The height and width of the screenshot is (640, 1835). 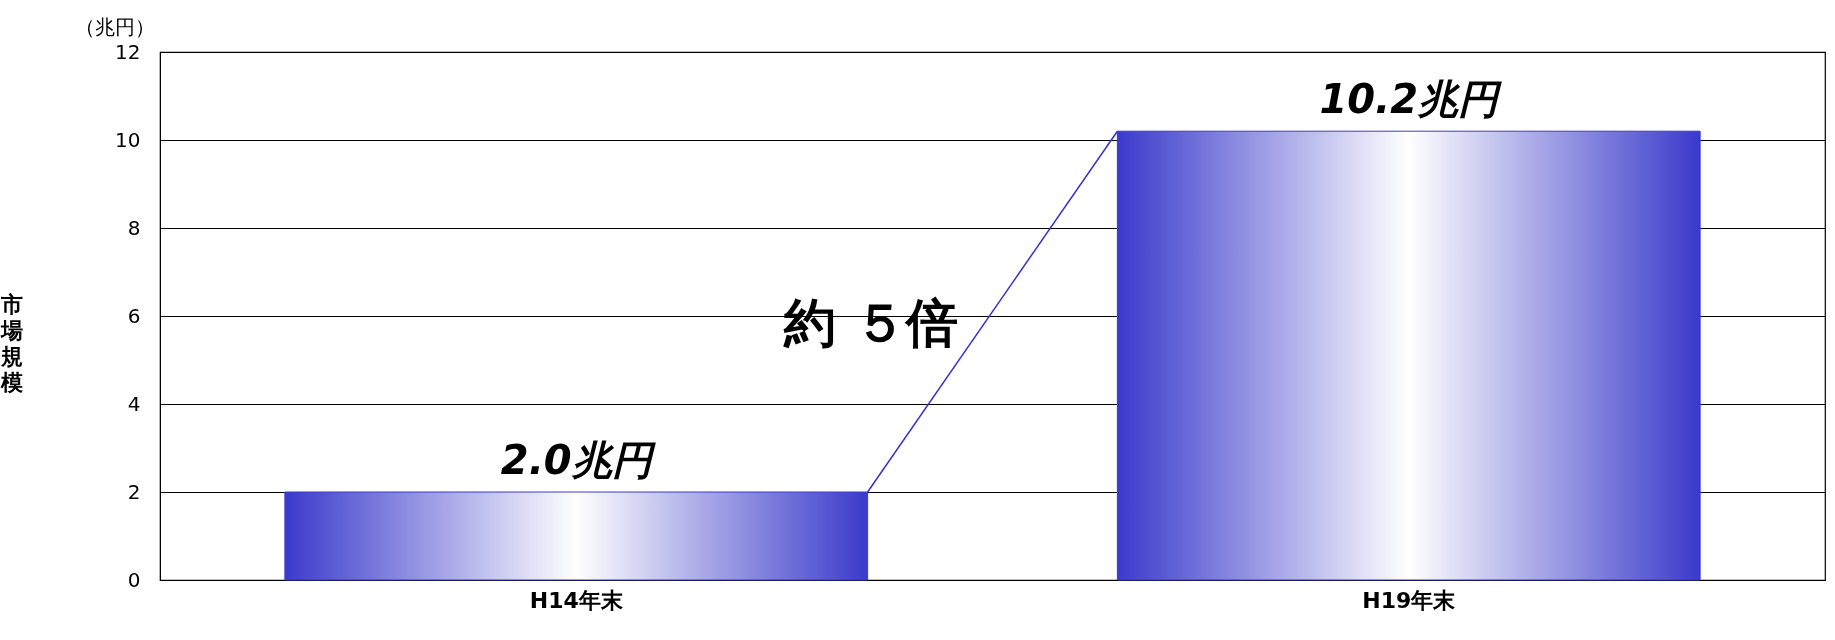 I want to click on y-tick-label: 2, so click(x=134, y=491).